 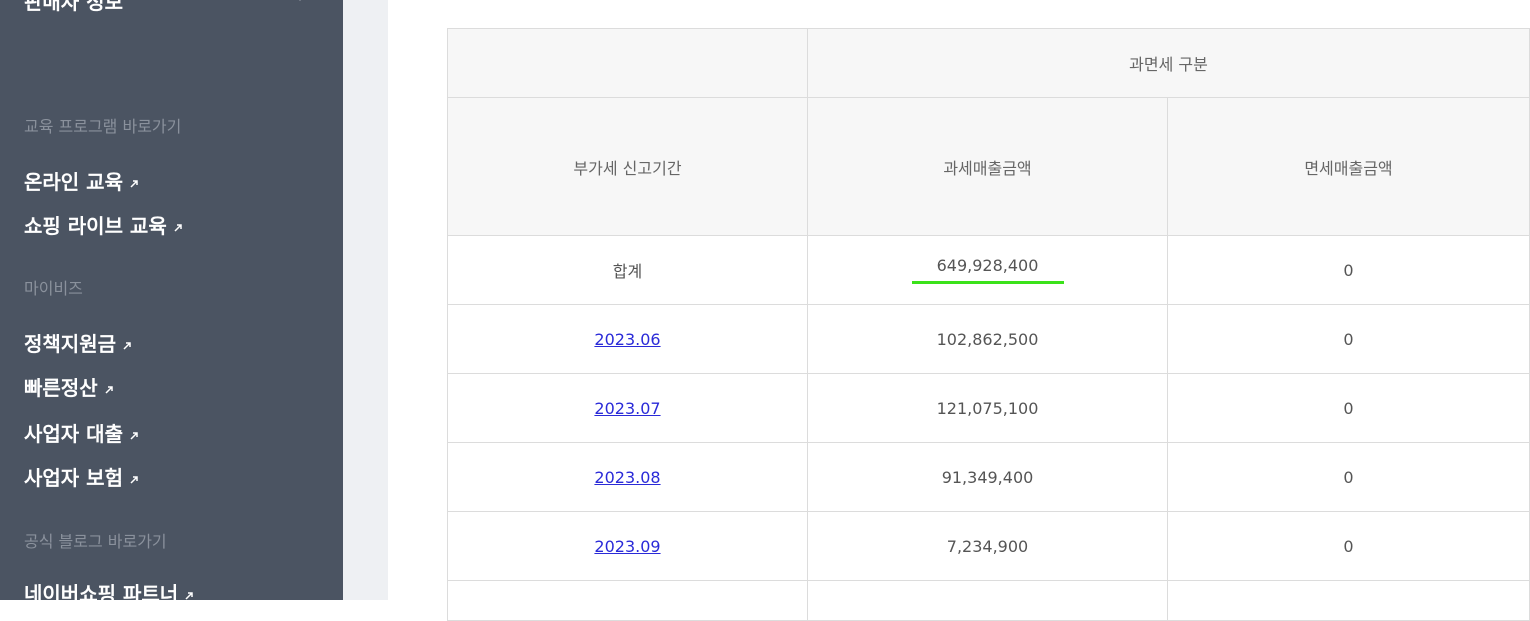 I want to click on cell-text: 649,928,400, so click(x=987, y=265).